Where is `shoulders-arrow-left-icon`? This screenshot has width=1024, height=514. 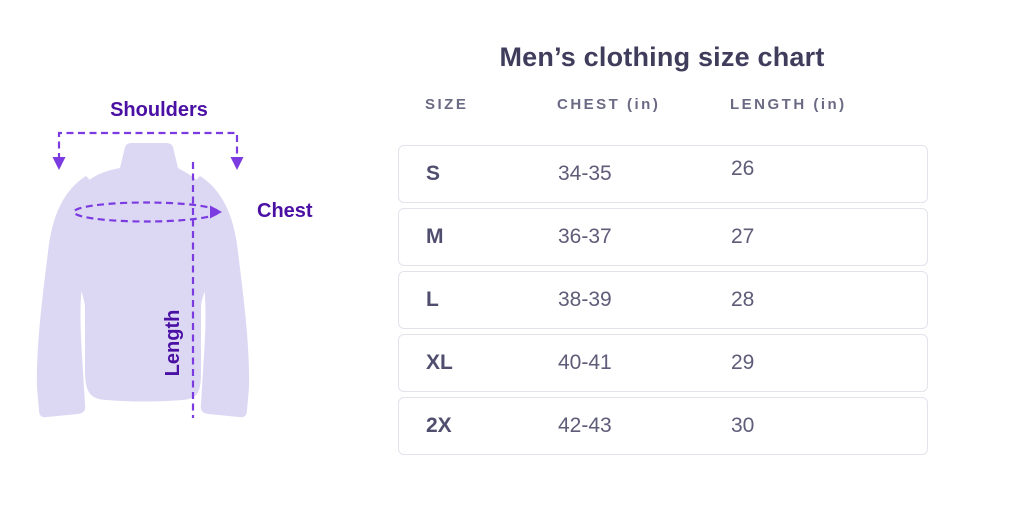 shoulders-arrow-left-icon is located at coordinates (59, 163).